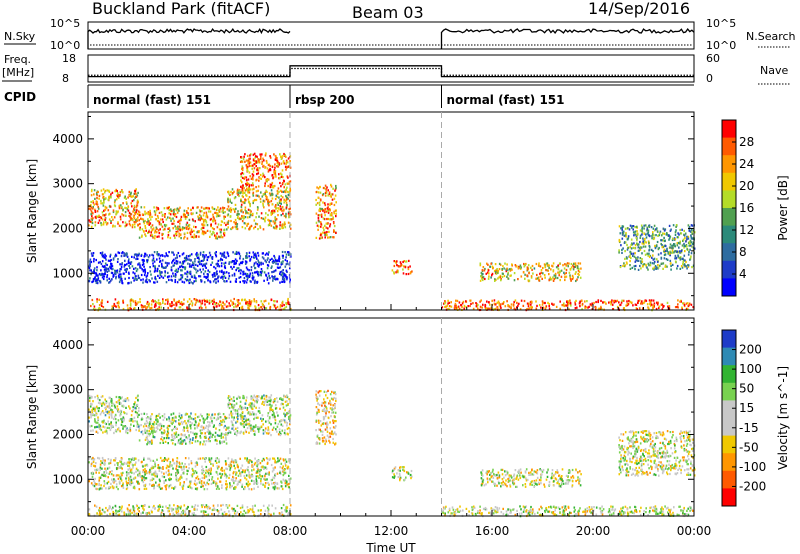 The image size is (800, 554). What do you see at coordinates (65, 23) in the screenshot?
I see `sky-tick-high: 10^5` at bounding box center [65, 23].